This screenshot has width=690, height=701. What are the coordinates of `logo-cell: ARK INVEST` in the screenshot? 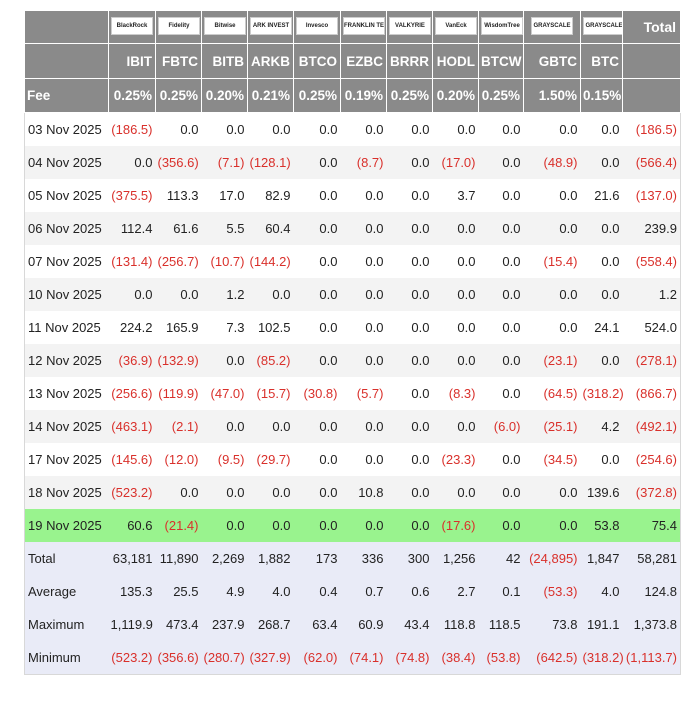 It's located at (270, 27).